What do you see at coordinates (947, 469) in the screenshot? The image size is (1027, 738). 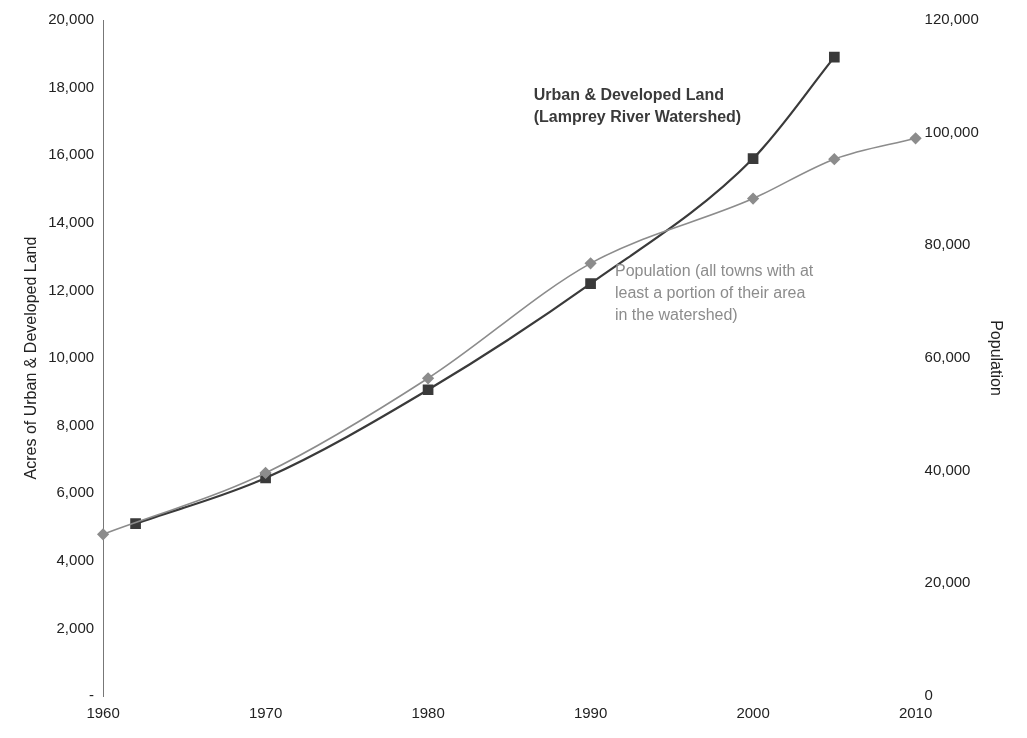 I see `y2-tick-label: 40,000` at bounding box center [947, 469].